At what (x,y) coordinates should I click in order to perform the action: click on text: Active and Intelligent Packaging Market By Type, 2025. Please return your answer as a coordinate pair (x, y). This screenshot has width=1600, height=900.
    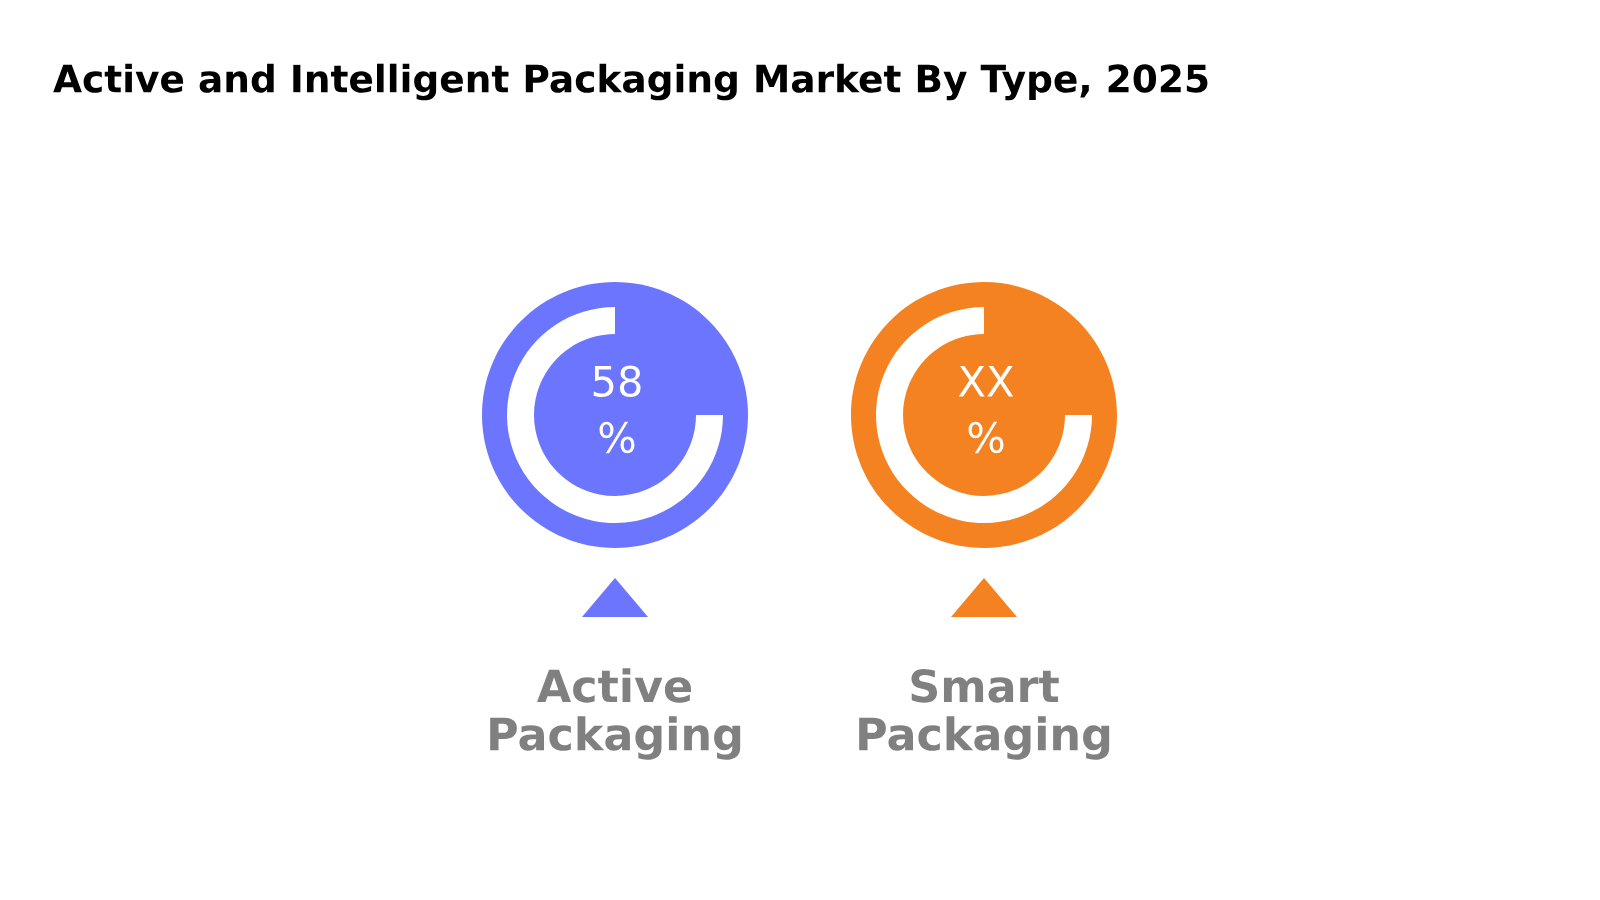
    Looking at the image, I should click on (630, 82).